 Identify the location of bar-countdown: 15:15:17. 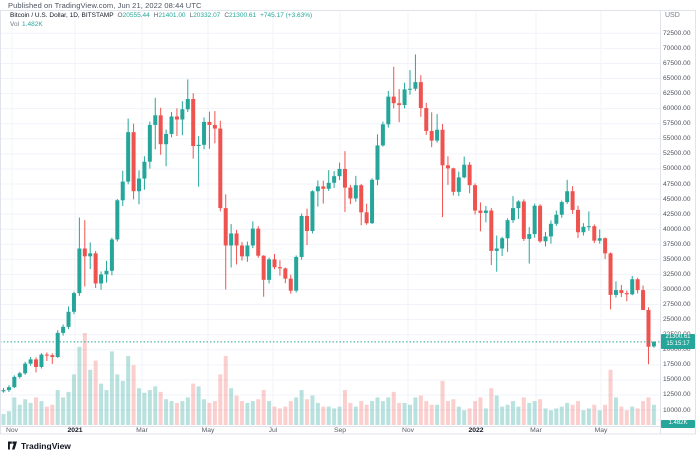
(678, 344).